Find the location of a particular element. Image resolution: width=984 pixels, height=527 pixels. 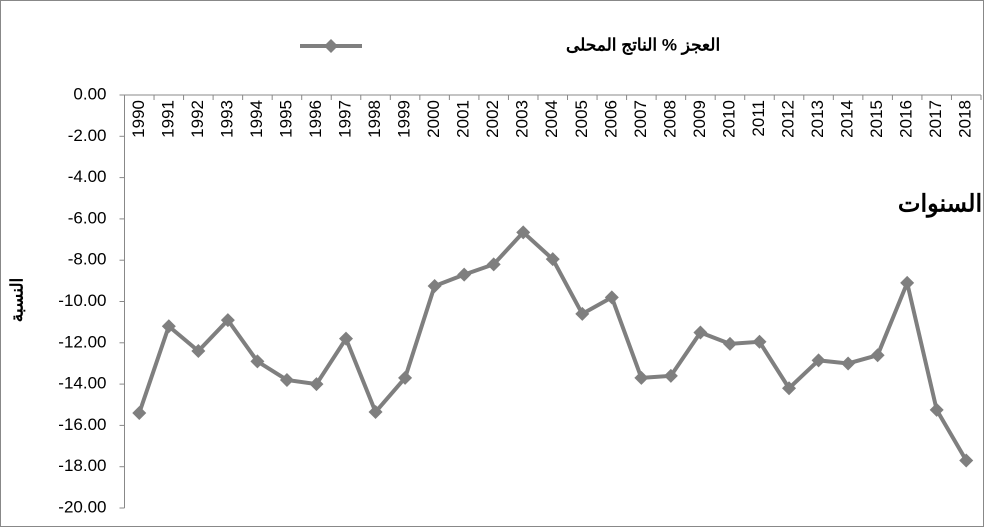

x-tick-label: 2005 is located at coordinates (581, 119).